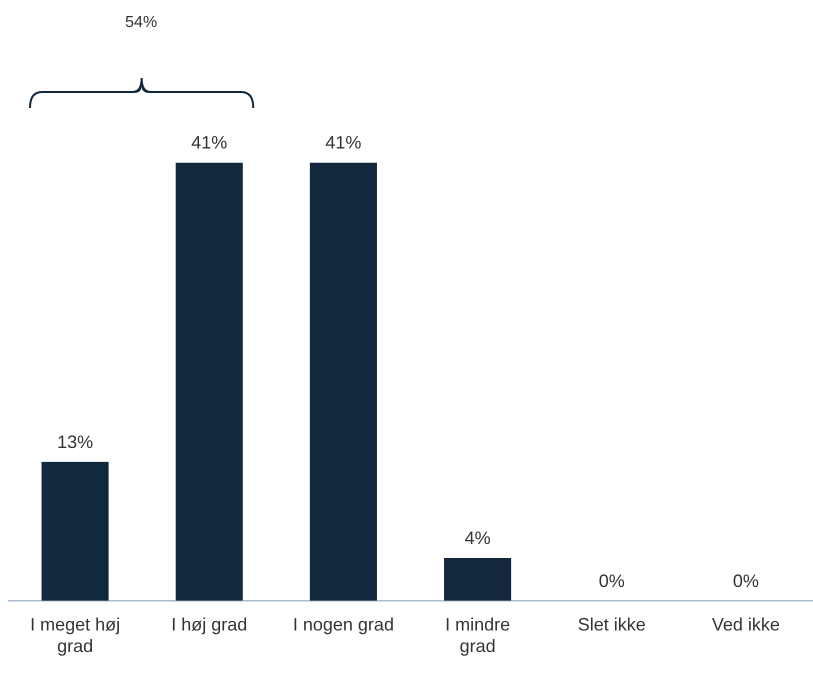 The width and height of the screenshot is (813, 676). I want to click on x-tick-label: I nogen grad, so click(343, 624).